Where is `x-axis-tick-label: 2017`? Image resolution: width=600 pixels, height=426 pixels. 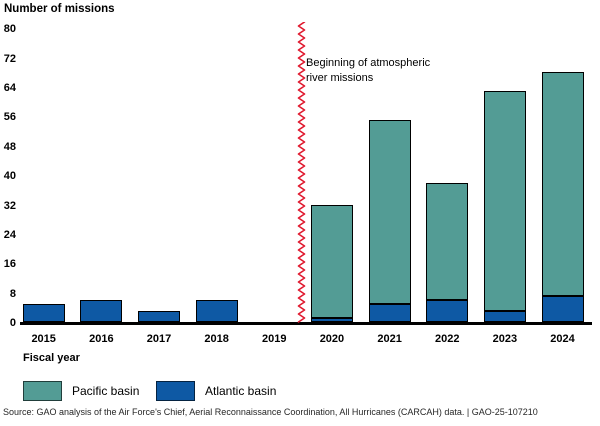
x-axis-tick-label: 2017 is located at coordinates (159, 339).